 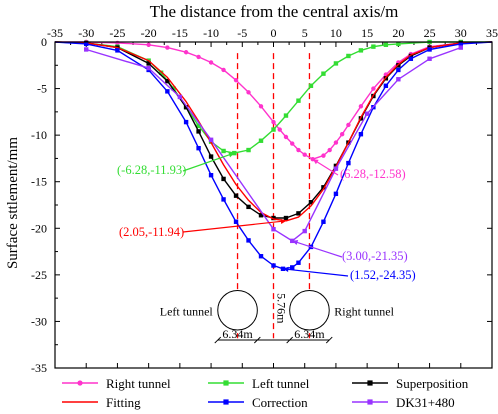 I want to click on left-width-label: 6.34m, so click(x=237, y=334).